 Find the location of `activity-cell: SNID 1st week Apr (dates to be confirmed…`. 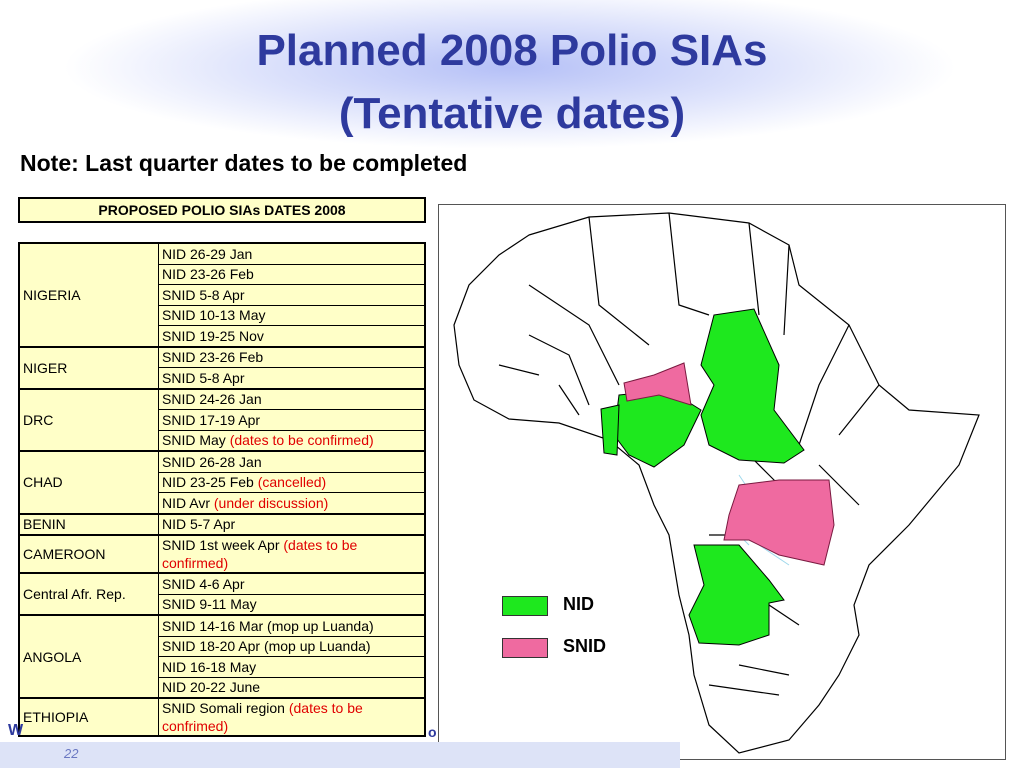

activity-cell: SNID 1st week Apr (dates to be confirmed… is located at coordinates (292, 554).